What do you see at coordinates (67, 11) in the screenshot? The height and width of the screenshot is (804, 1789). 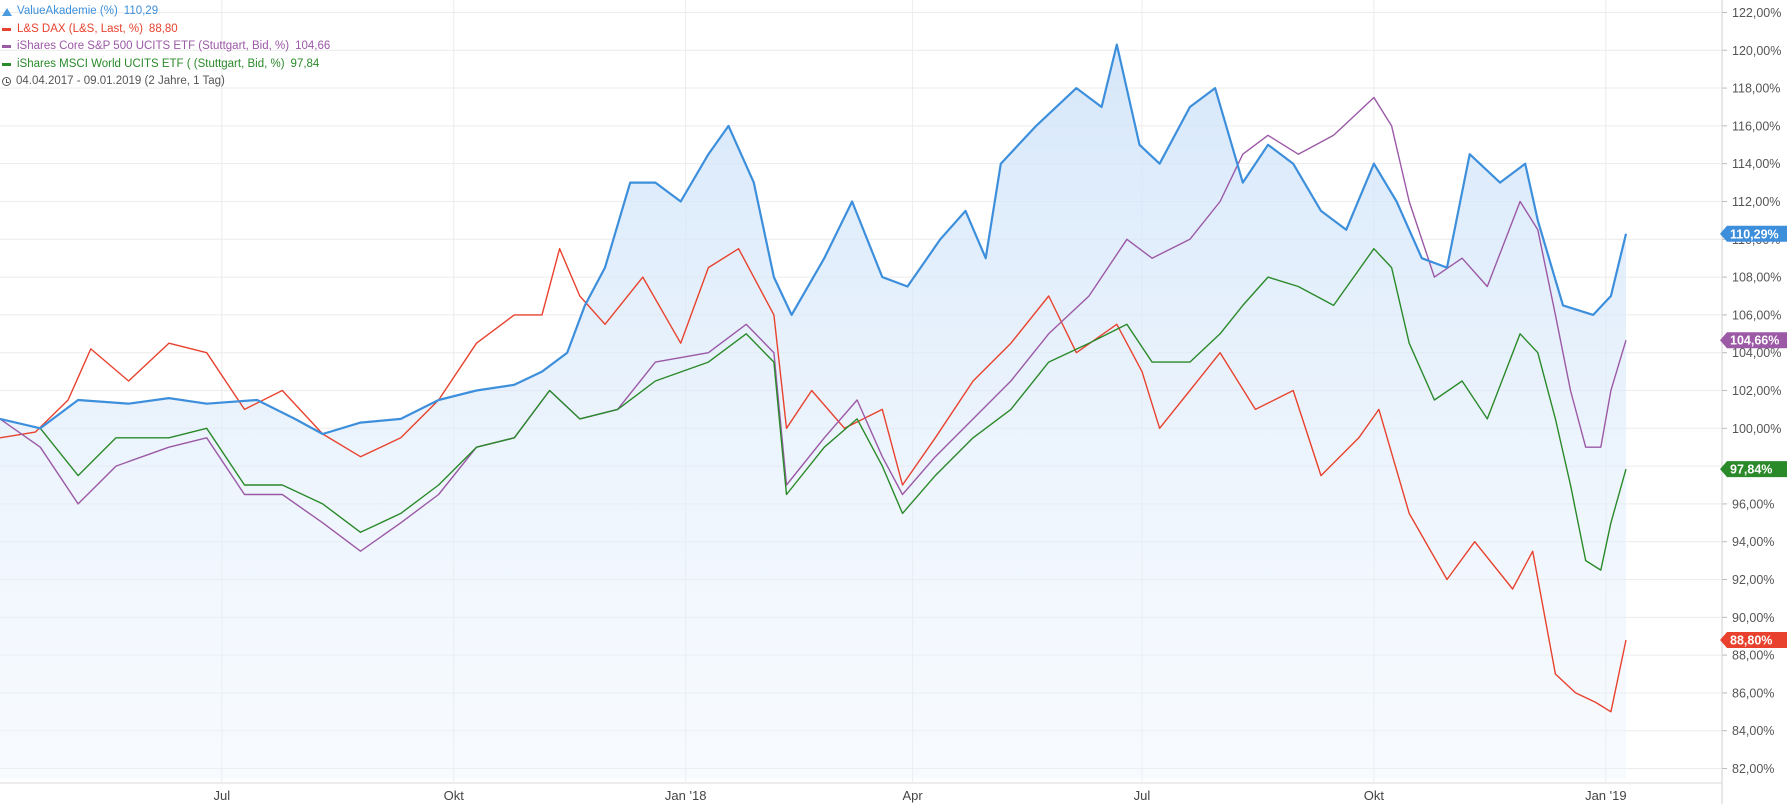 I see `legend-label: ValueAkademie (%)` at bounding box center [67, 11].